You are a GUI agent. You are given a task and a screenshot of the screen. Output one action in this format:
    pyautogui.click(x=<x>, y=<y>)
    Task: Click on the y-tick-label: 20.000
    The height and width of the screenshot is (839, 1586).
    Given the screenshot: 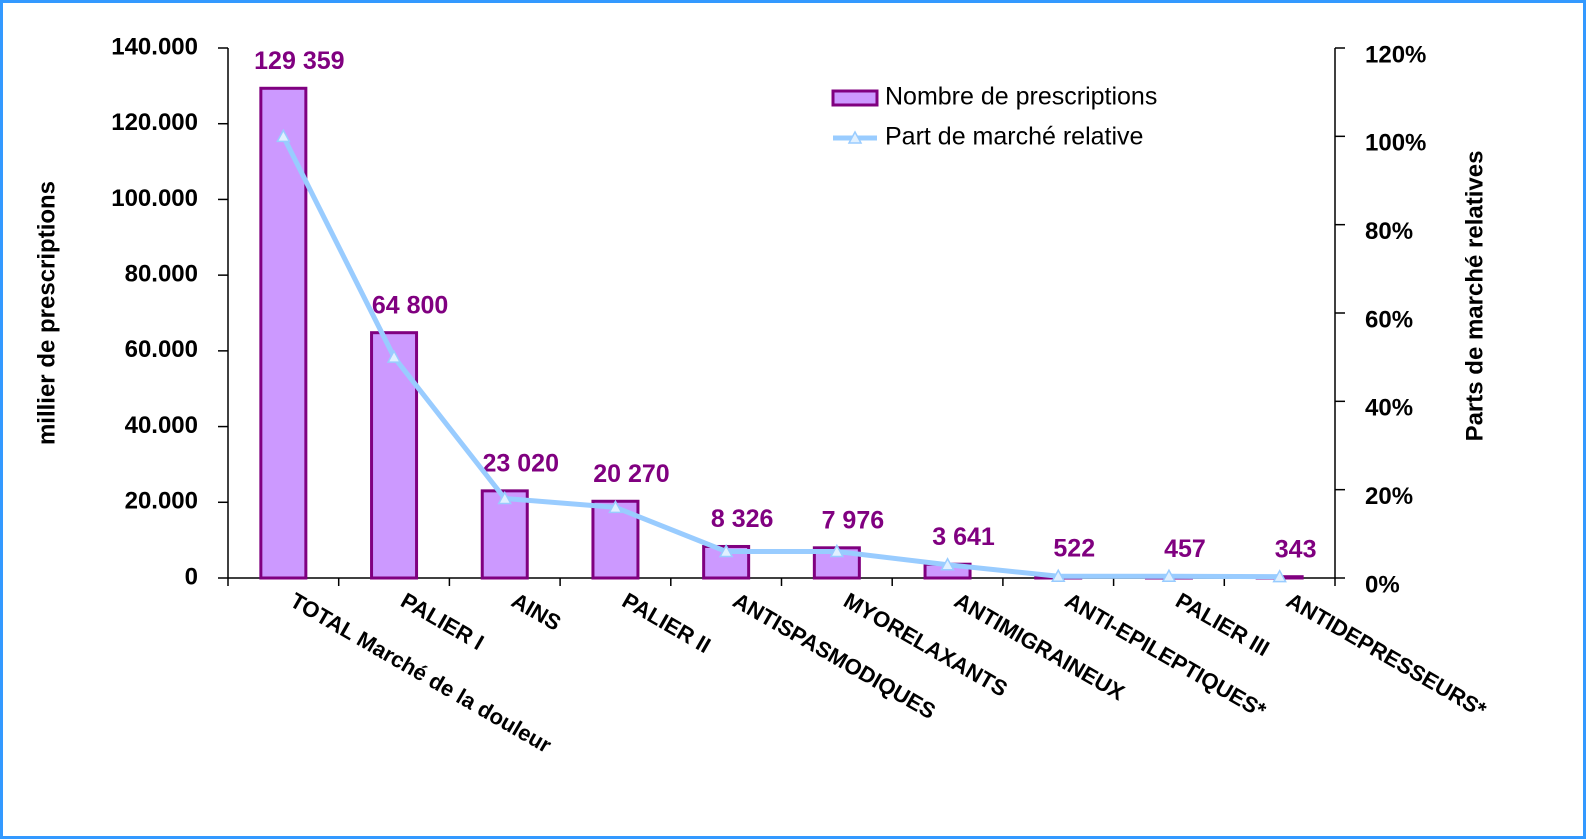 What is the action you would take?
    pyautogui.click(x=161, y=501)
    